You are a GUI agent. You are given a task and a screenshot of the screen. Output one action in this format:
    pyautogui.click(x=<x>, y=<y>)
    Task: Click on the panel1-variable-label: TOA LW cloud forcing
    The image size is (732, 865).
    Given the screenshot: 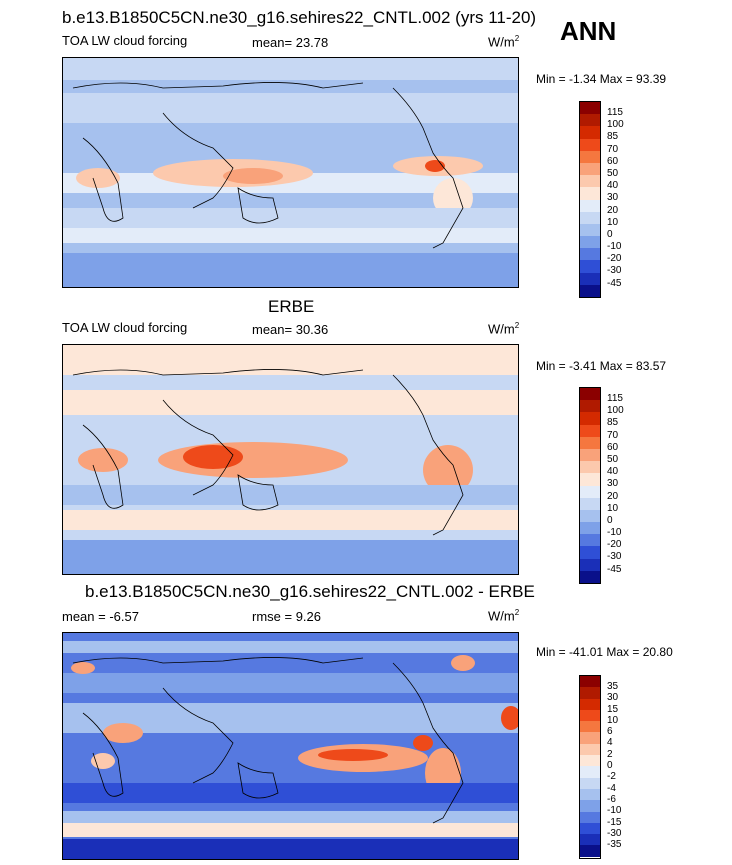 What is the action you would take?
    pyautogui.click(x=125, y=40)
    